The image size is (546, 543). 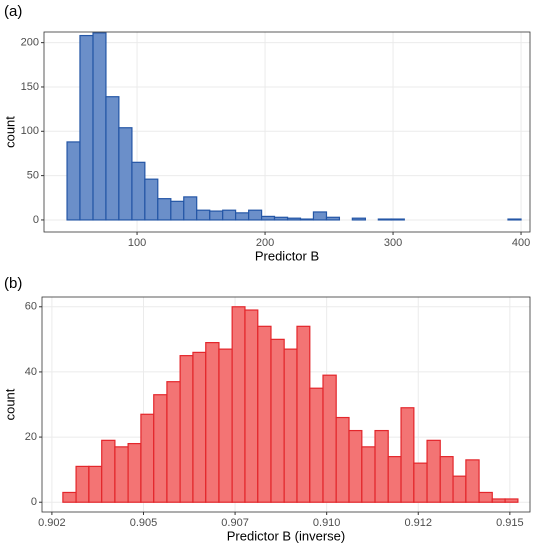 I want to click on y-tick-label: 20, so click(x=31, y=437).